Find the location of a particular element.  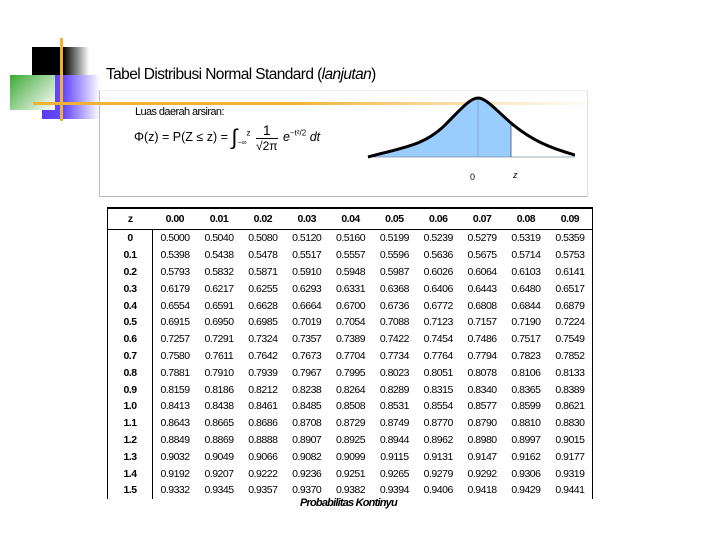

probability-cell: 0.8186 is located at coordinates (219, 389).